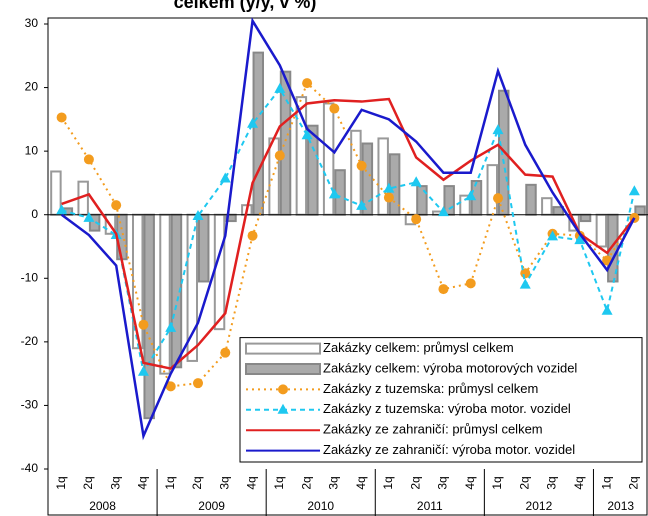 Image resolution: width=648 pixels, height=516 pixels. What do you see at coordinates (34, 214) in the screenshot?
I see `y-tick-label: 0` at bounding box center [34, 214].